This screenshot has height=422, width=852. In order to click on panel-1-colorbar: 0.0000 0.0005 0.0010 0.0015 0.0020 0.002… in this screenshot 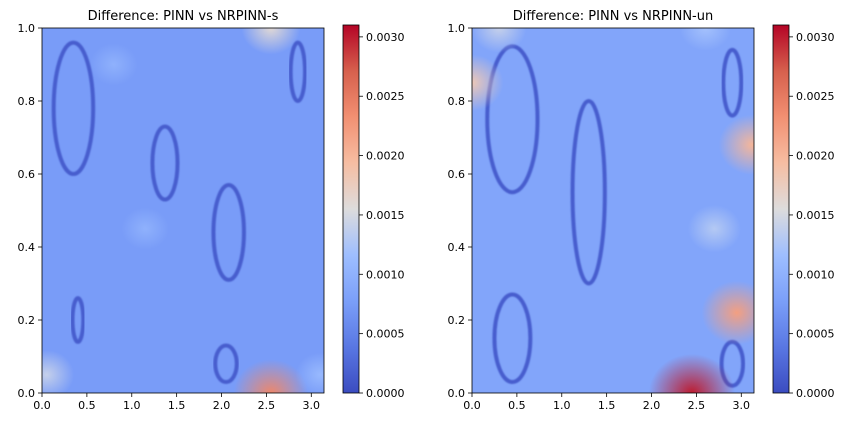, I will do `click(373, 212)`.